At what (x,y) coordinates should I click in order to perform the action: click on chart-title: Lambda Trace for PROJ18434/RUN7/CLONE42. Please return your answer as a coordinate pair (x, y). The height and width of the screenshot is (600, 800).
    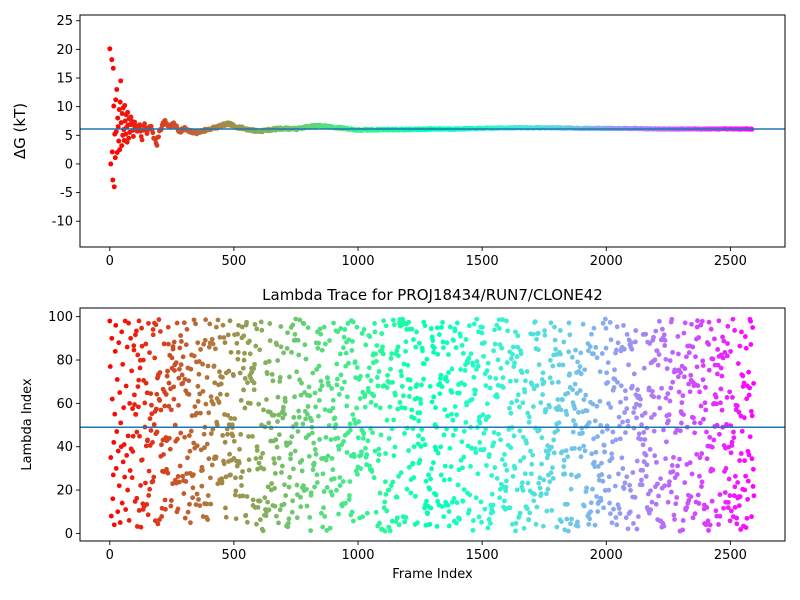
    Looking at the image, I should click on (432, 295).